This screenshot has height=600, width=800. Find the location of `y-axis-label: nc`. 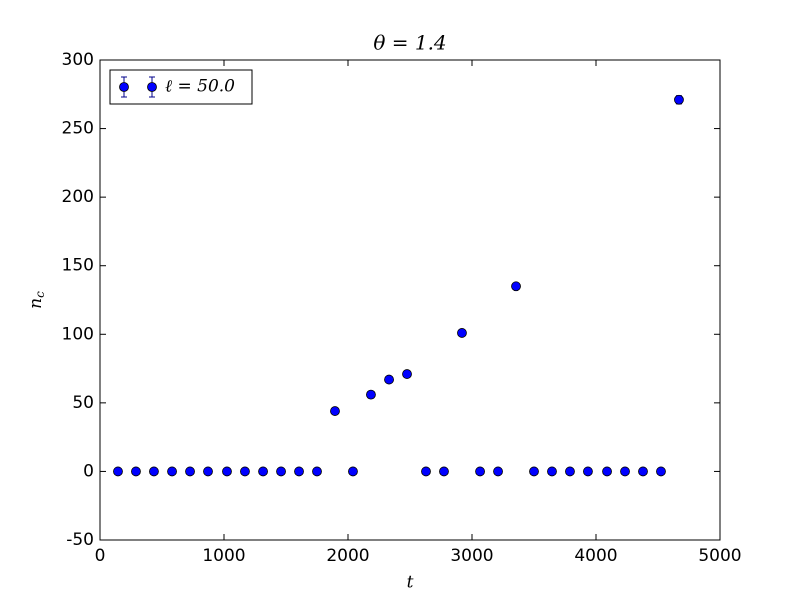

y-axis-label: nc is located at coordinates (36, 300).